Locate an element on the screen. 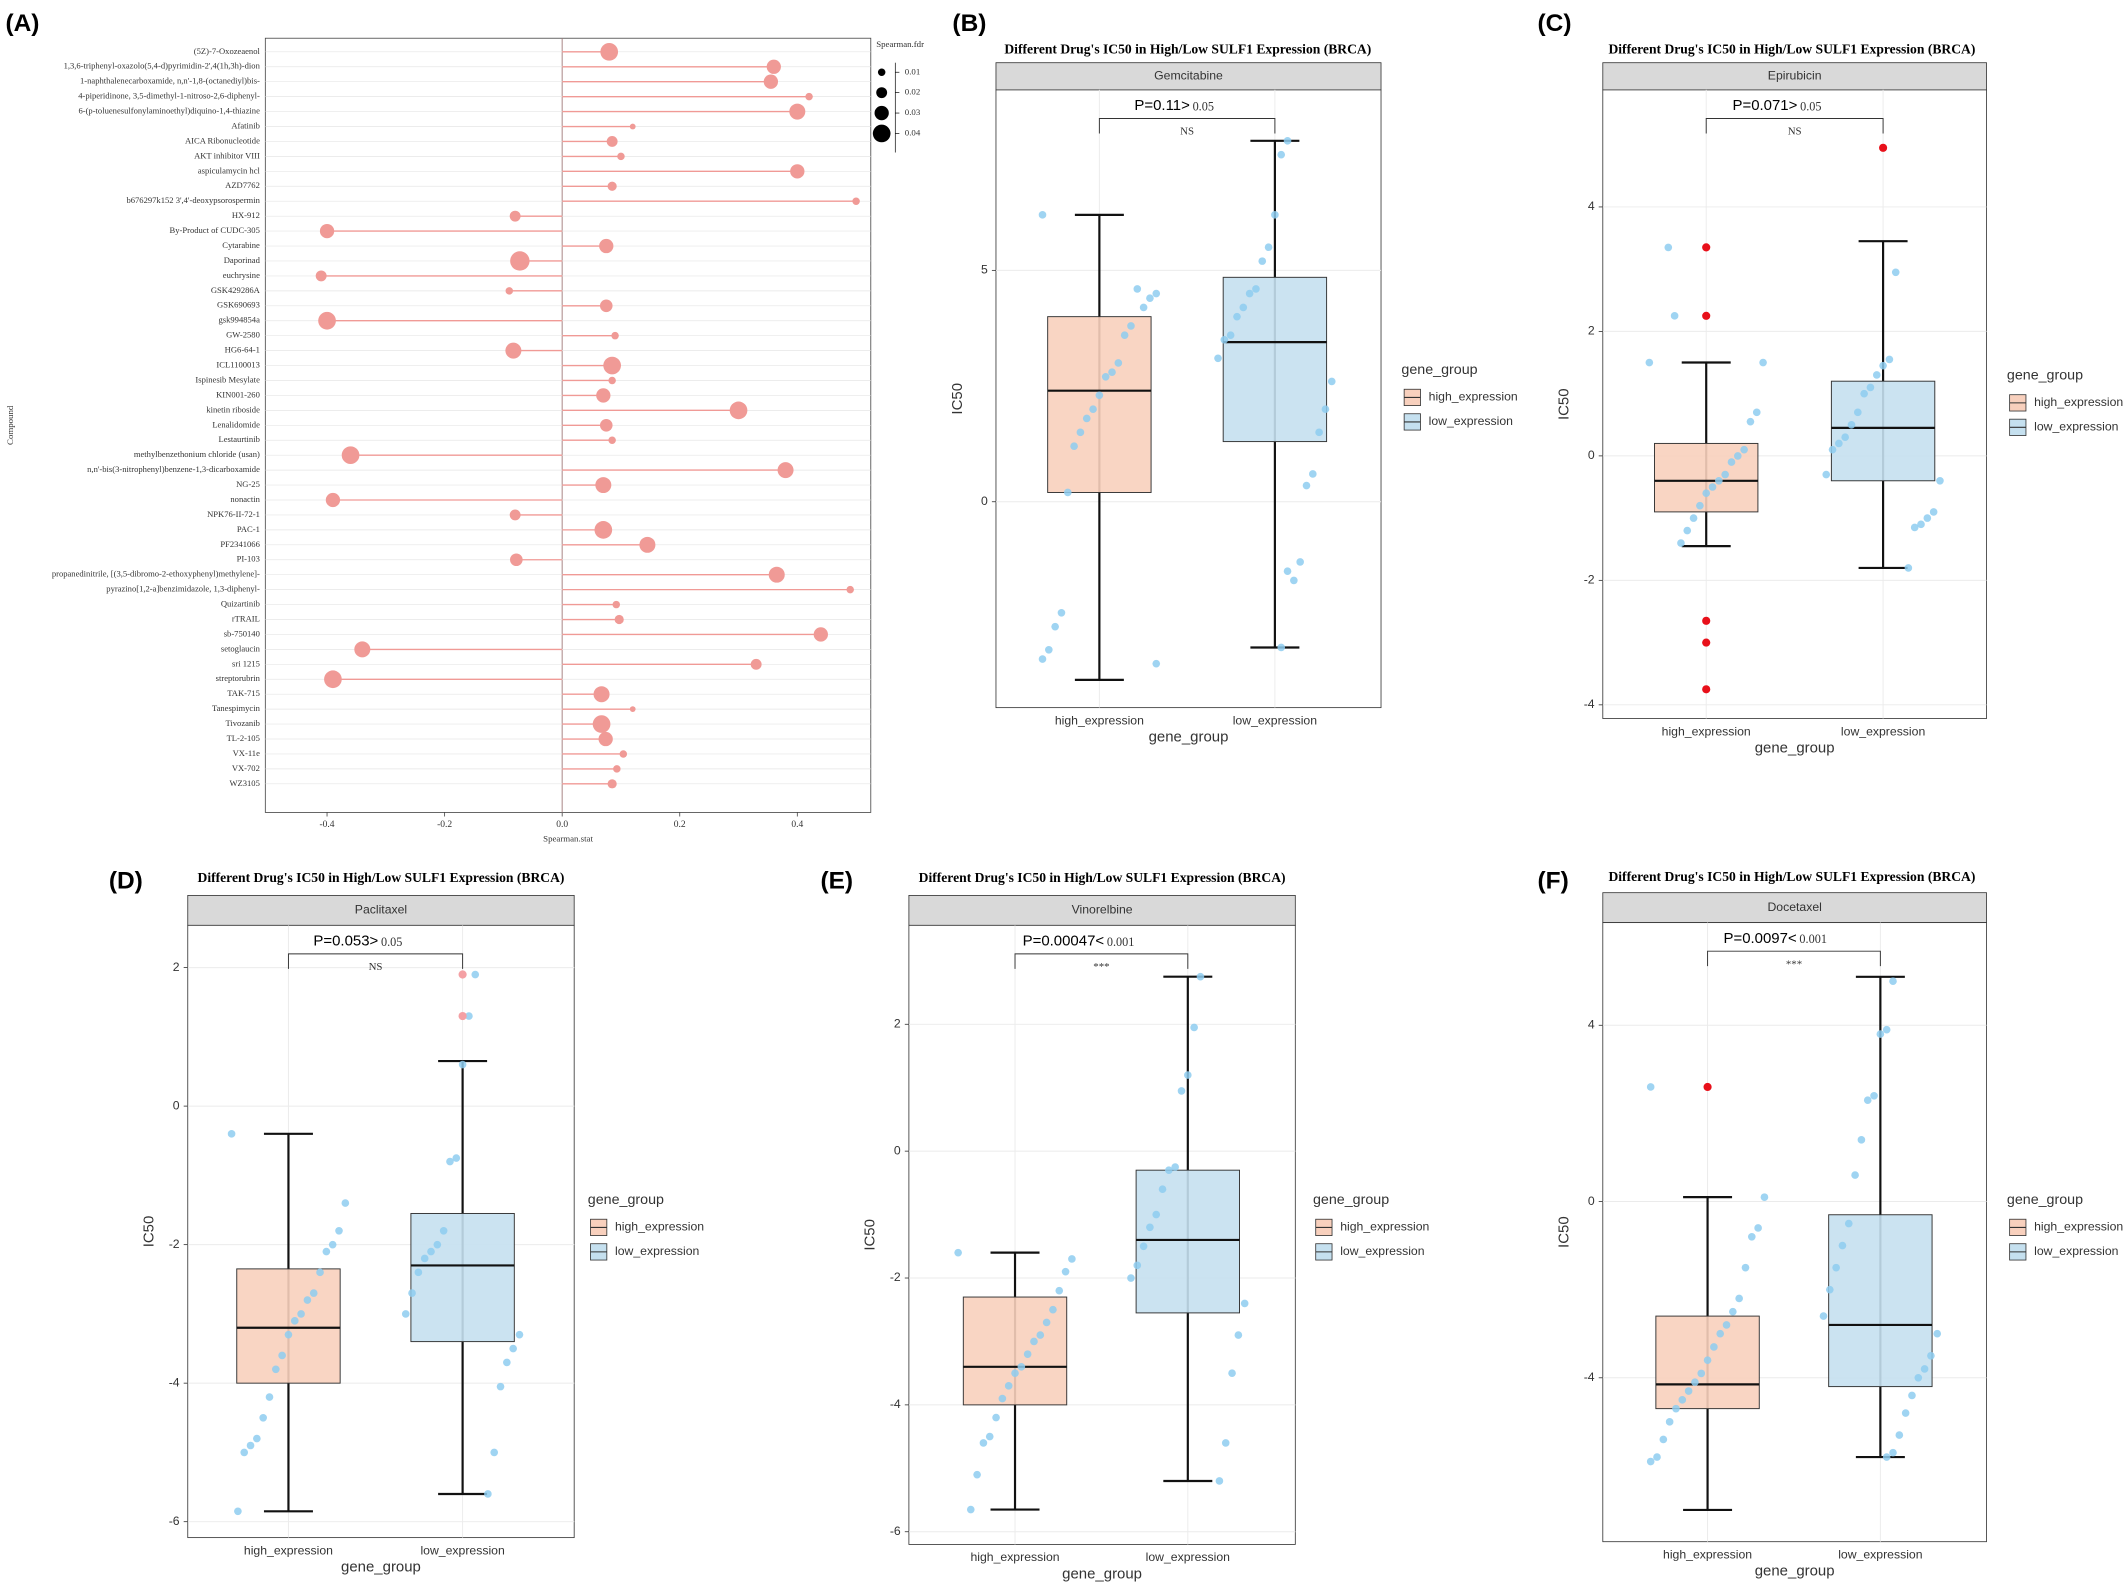  panel-letter: (A) is located at coordinates (22, 23).